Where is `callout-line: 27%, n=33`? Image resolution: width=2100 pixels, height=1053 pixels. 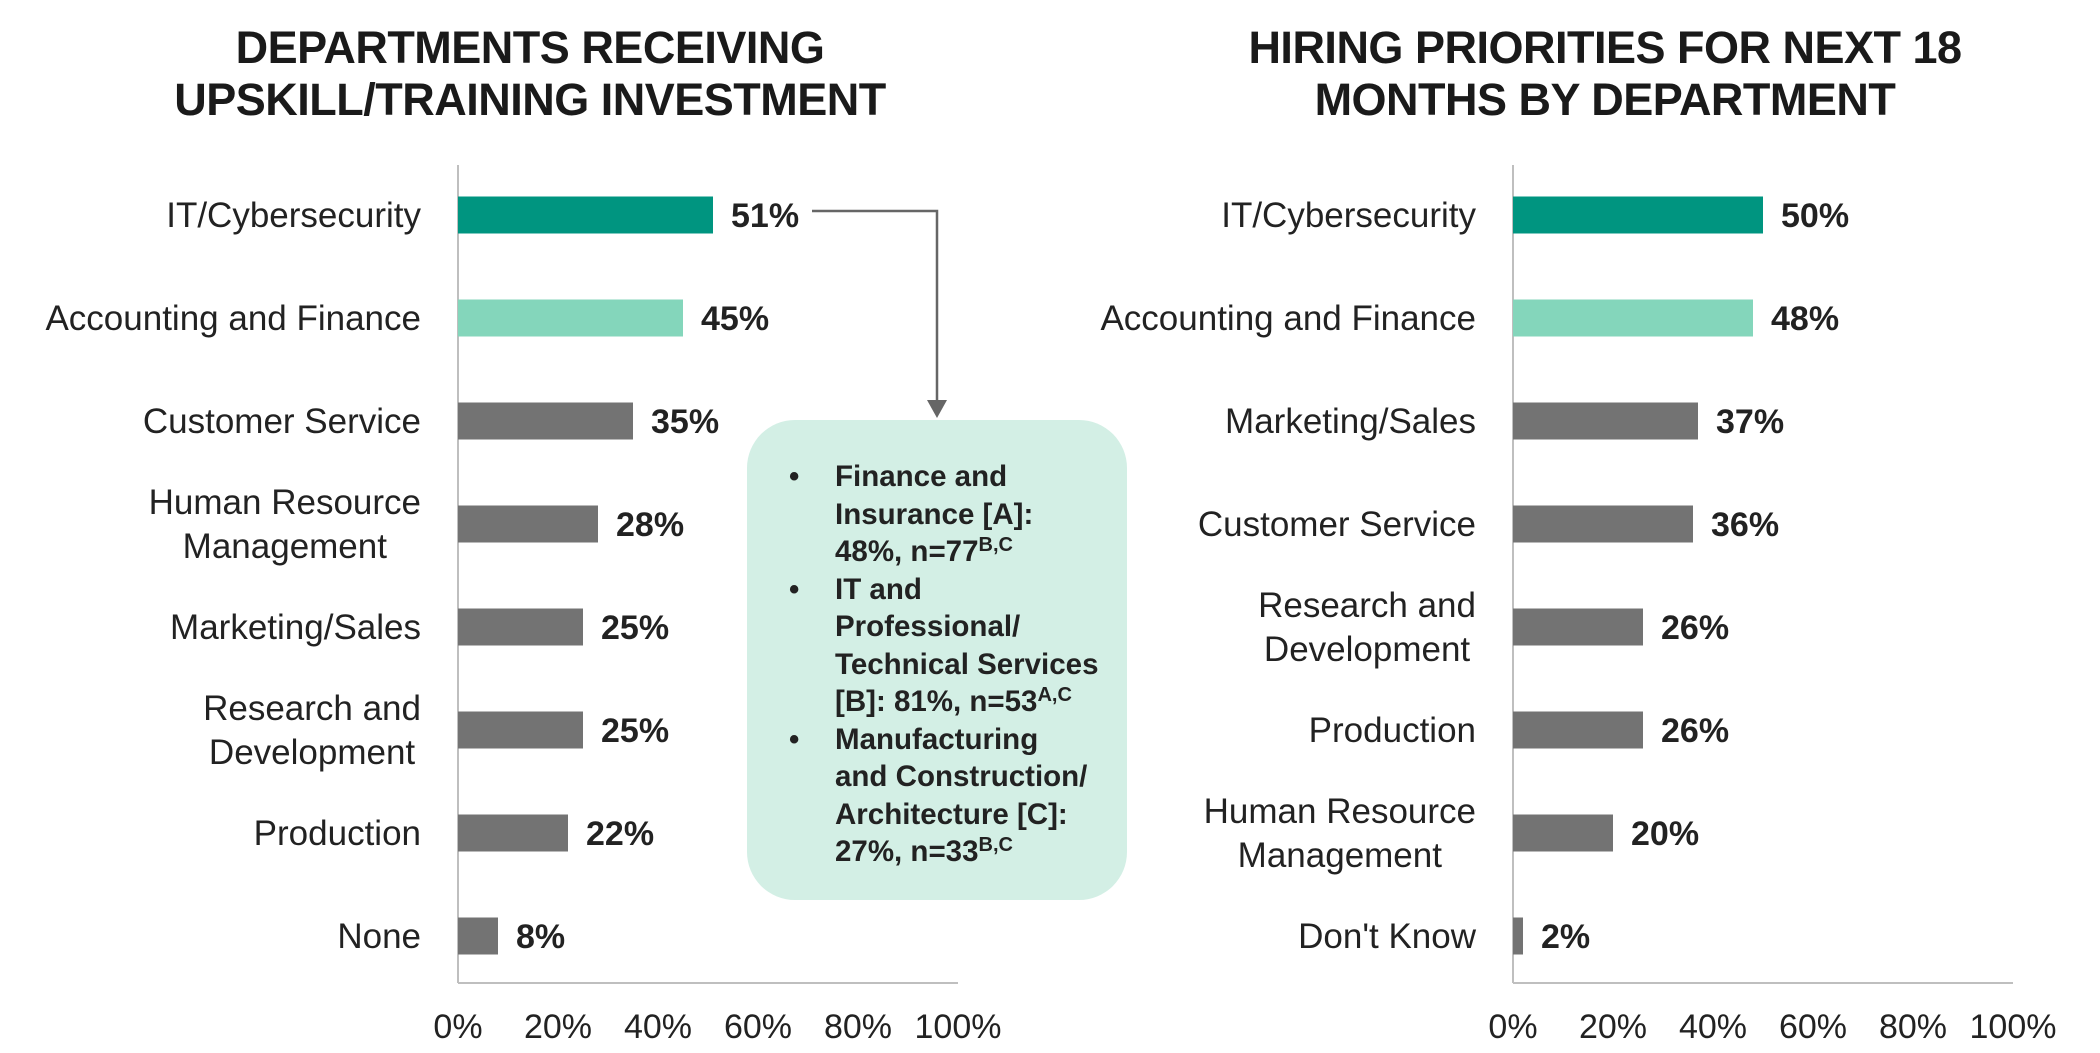
callout-line: 27%, n=33 is located at coordinates (907, 851).